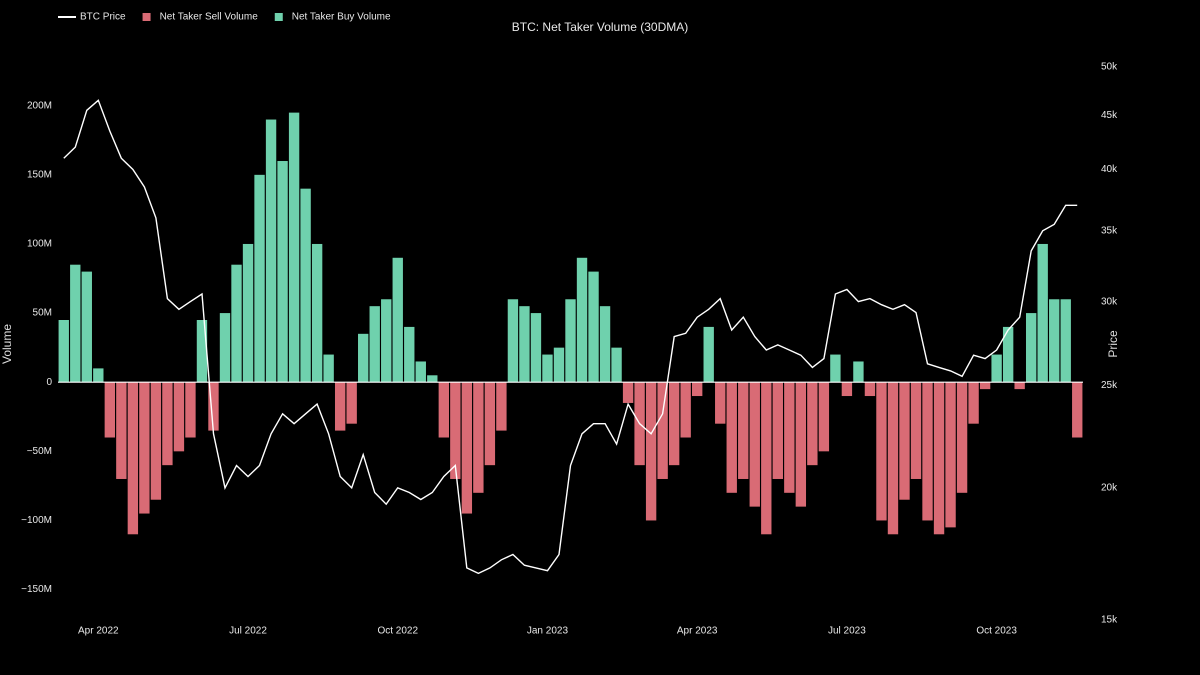 The image size is (1200, 675). What do you see at coordinates (847, 631) in the screenshot?
I see `x-tick-label: Jul 2023` at bounding box center [847, 631].